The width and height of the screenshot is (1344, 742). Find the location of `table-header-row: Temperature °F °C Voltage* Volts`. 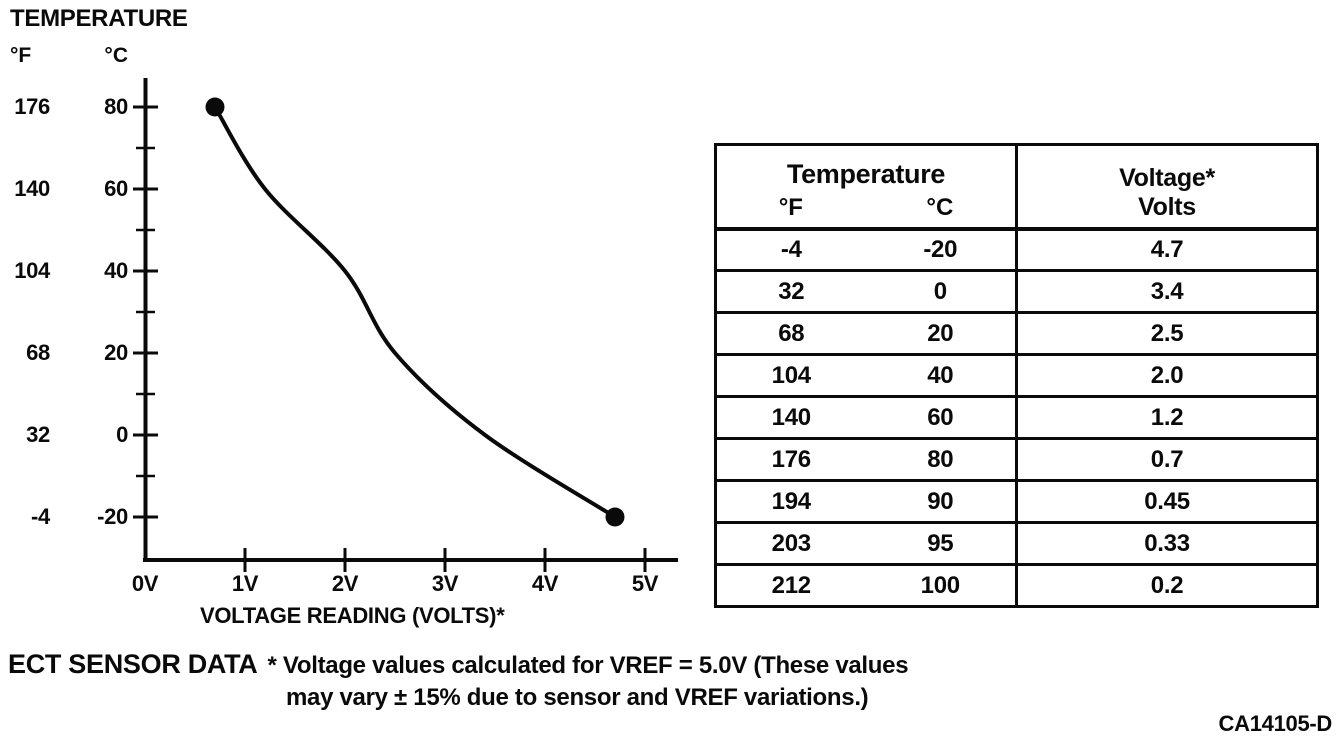

table-header-row: Temperature °F °C Voltage* Volts is located at coordinates (1016, 187).